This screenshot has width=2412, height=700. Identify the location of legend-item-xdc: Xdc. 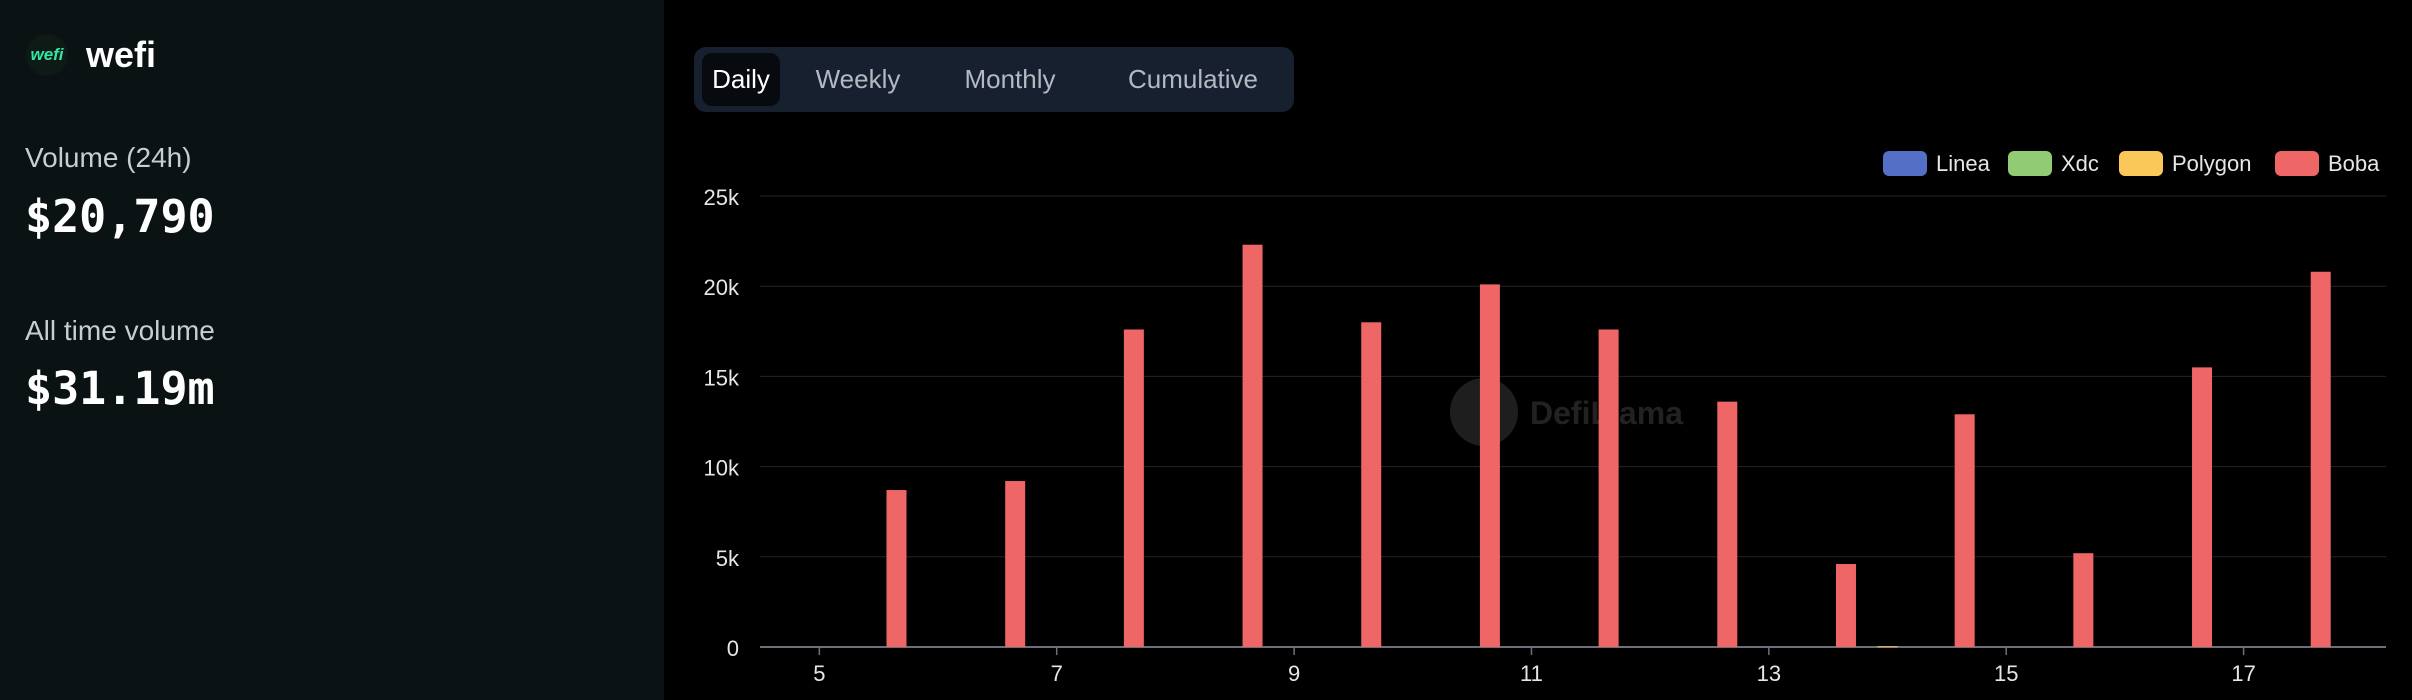
(2053, 163).